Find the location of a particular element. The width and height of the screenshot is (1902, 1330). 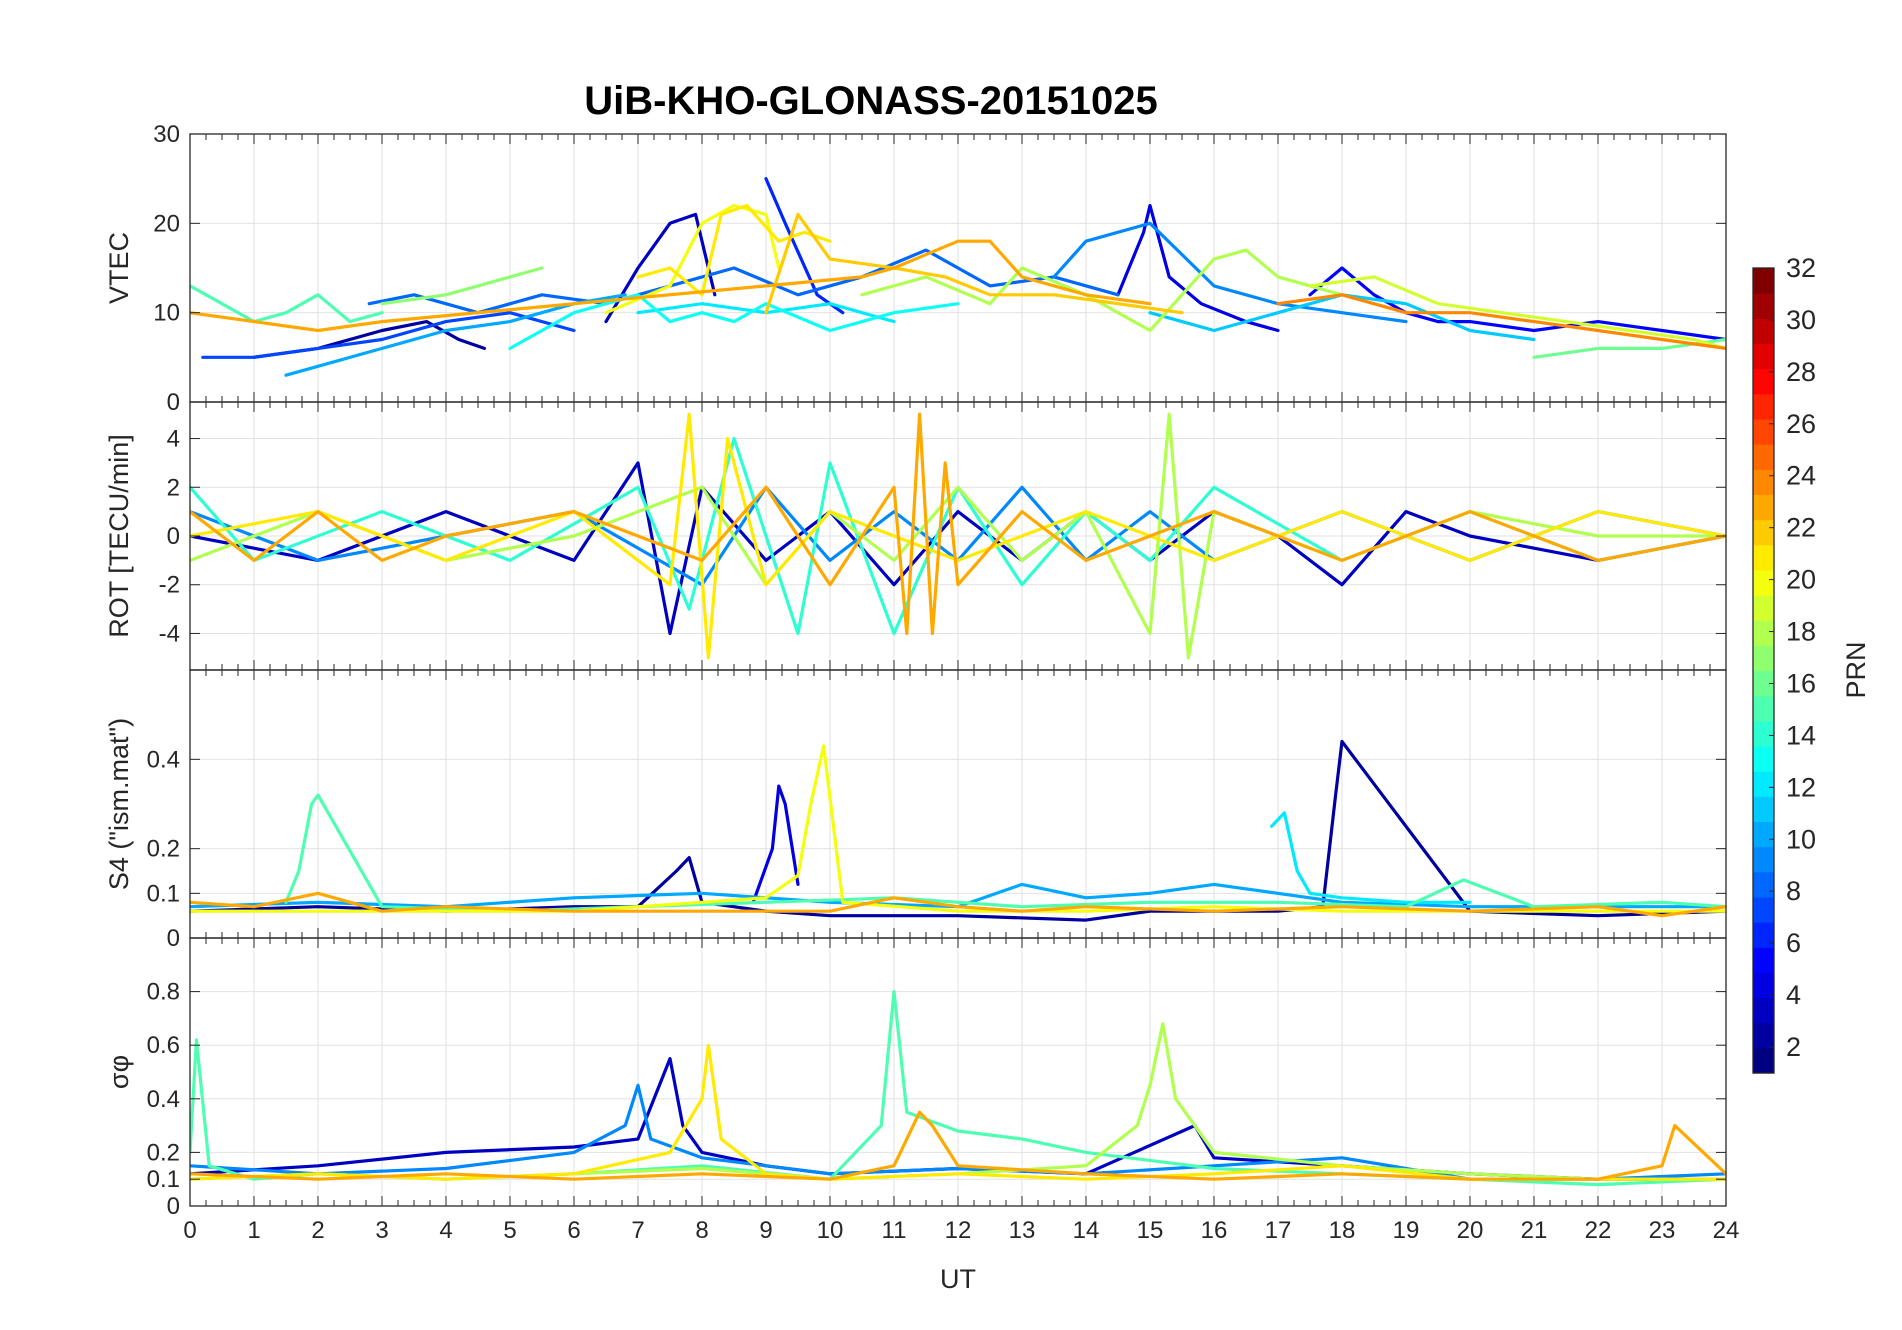

x-tick-label: 18 is located at coordinates (1342, 1230).